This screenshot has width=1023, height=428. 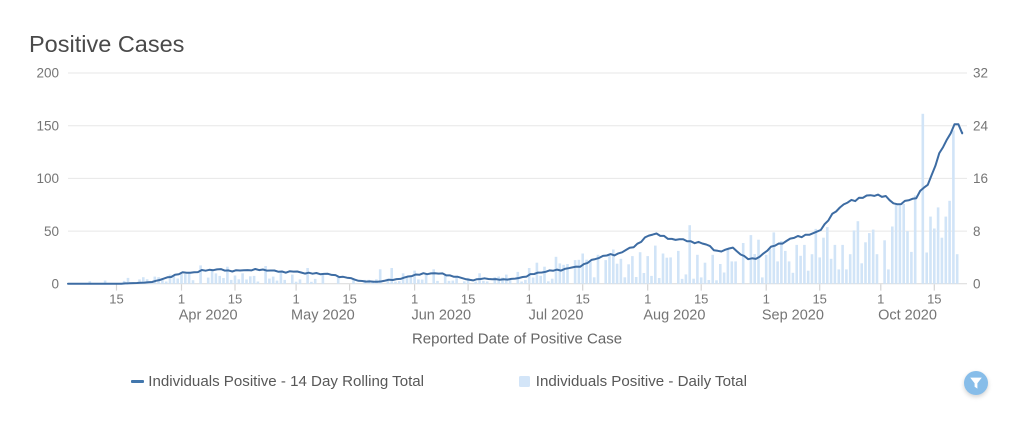 I want to click on svg-text: Aug 2020, so click(x=674, y=316).